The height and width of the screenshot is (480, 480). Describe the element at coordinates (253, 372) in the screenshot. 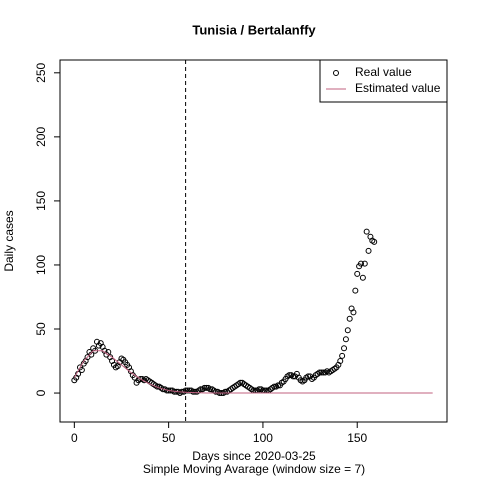

I see `estimated-line` at that location.